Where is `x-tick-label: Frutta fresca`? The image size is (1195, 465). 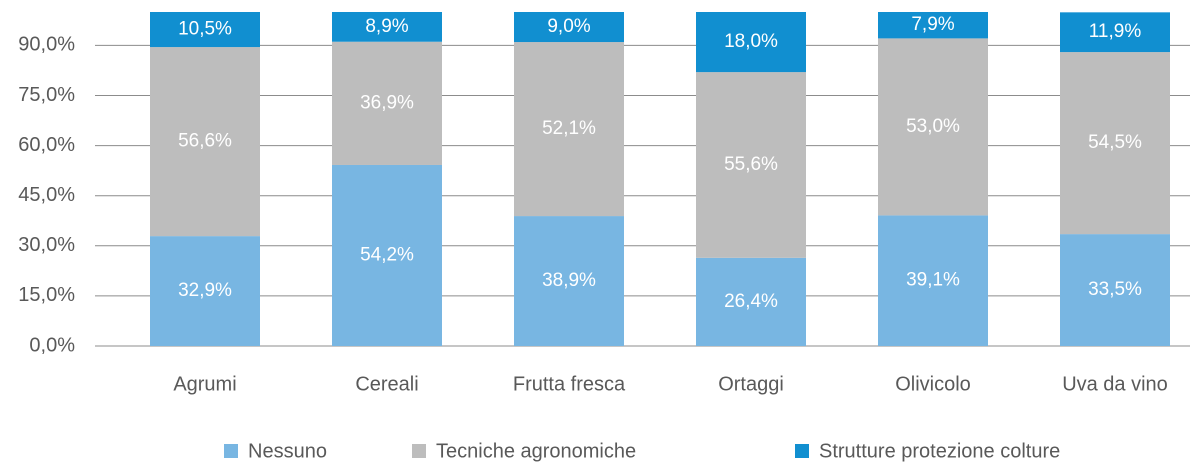 x-tick-label: Frutta fresca is located at coordinates (569, 384).